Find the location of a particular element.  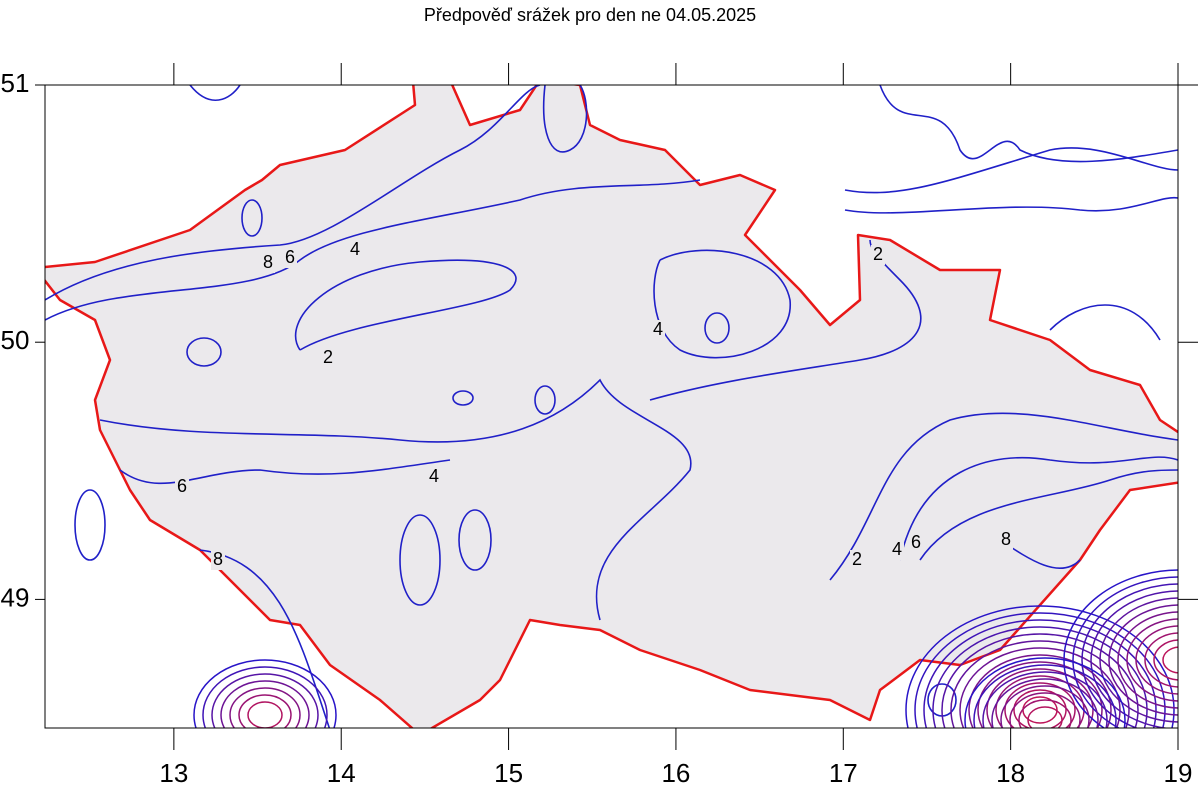

x-tick-label: 17 is located at coordinates (843, 773).